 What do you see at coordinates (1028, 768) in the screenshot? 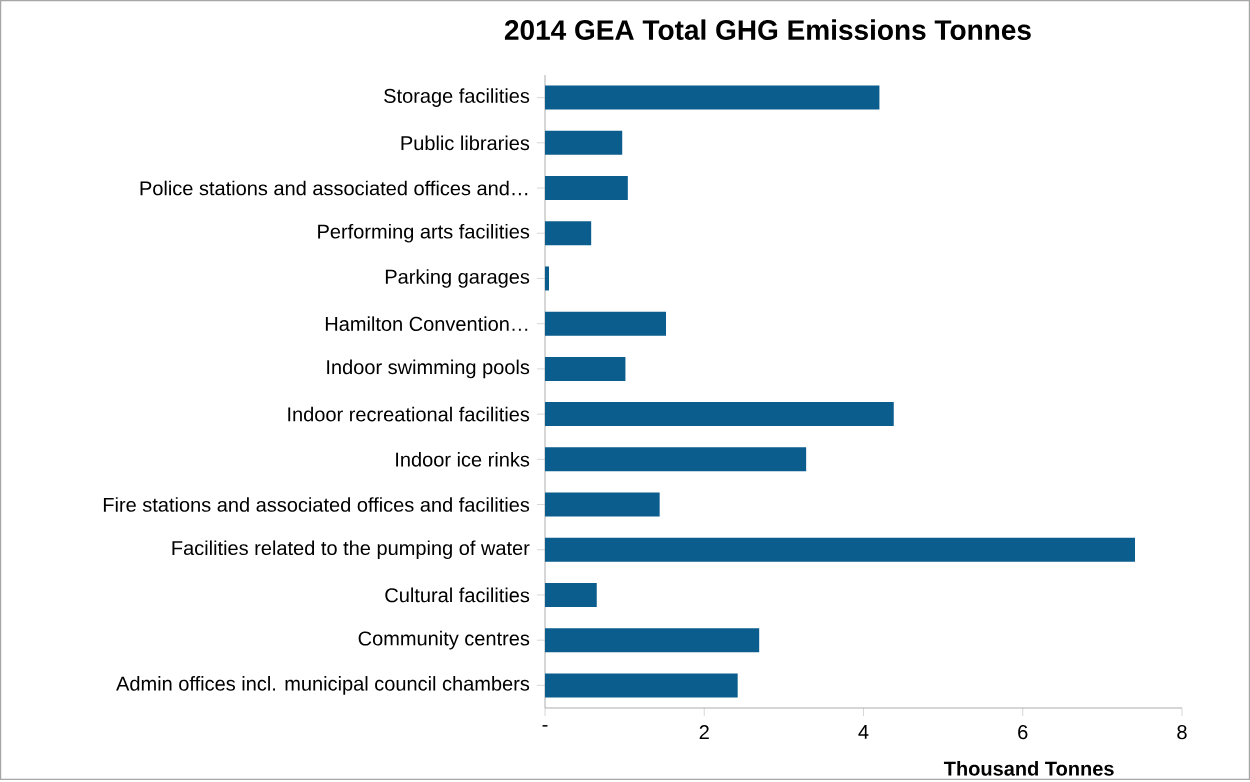
I see `x-axis-title: Thousand Tonnes` at bounding box center [1028, 768].